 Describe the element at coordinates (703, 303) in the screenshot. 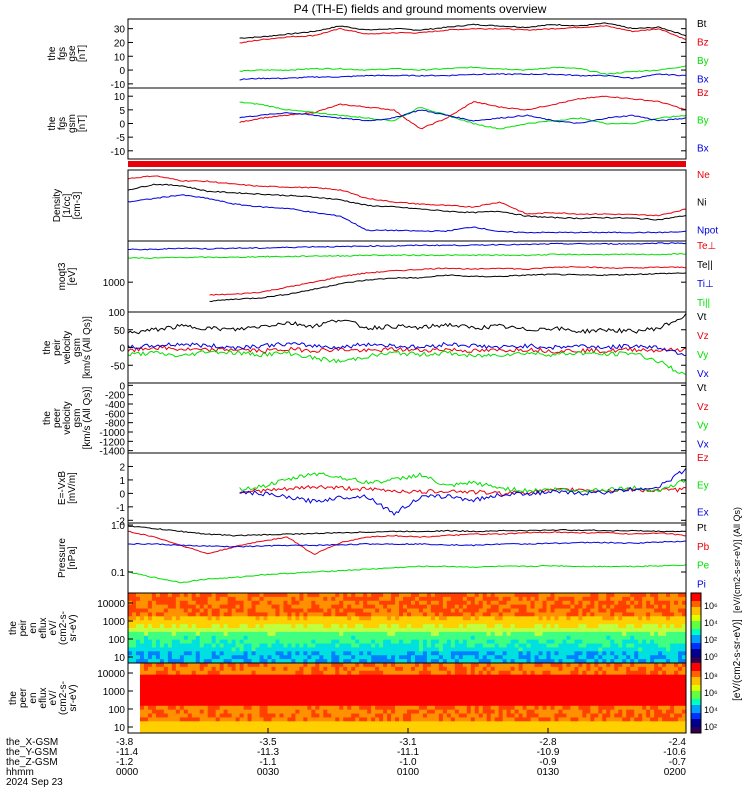

I see `legend-entry: Ti||` at that location.